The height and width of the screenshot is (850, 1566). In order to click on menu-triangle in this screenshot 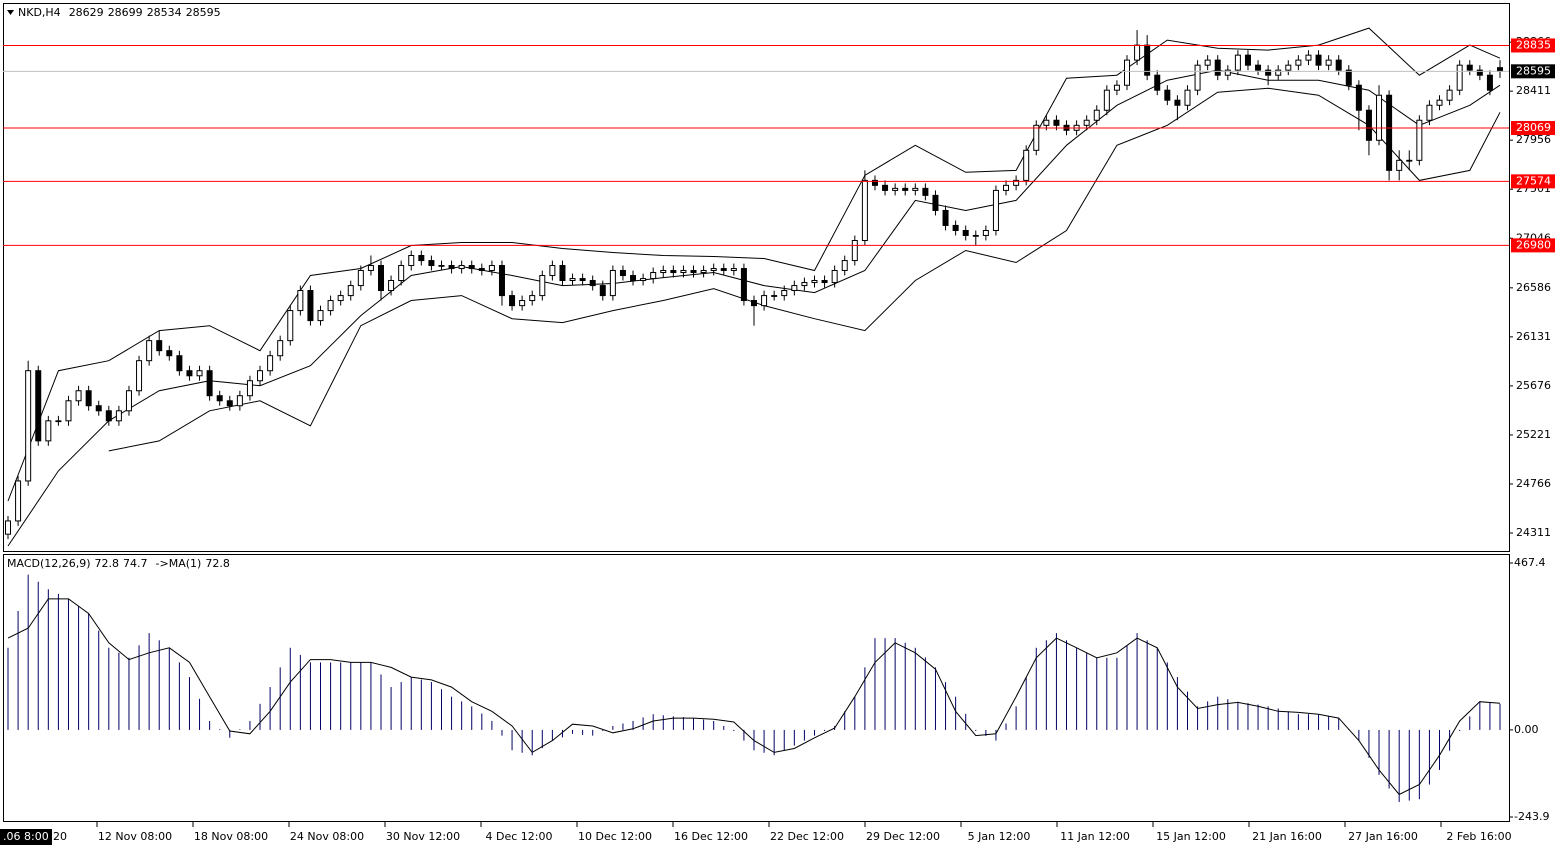, I will do `click(10, 12)`.